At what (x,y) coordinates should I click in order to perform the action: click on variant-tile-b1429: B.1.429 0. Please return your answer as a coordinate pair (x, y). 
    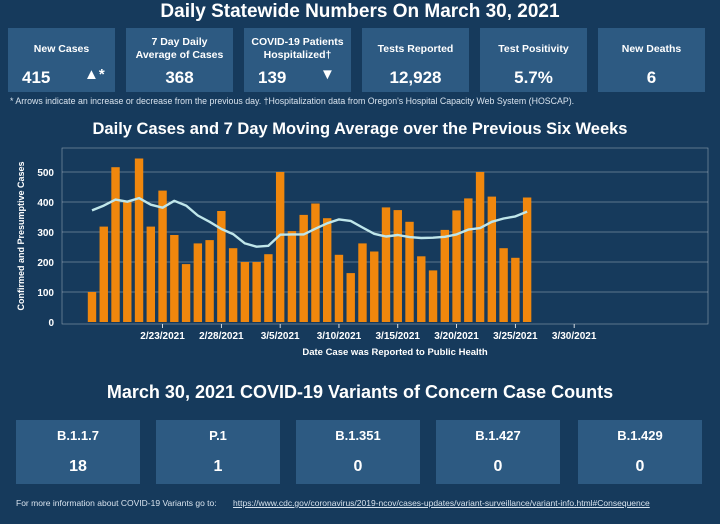
    Looking at the image, I should click on (640, 452).